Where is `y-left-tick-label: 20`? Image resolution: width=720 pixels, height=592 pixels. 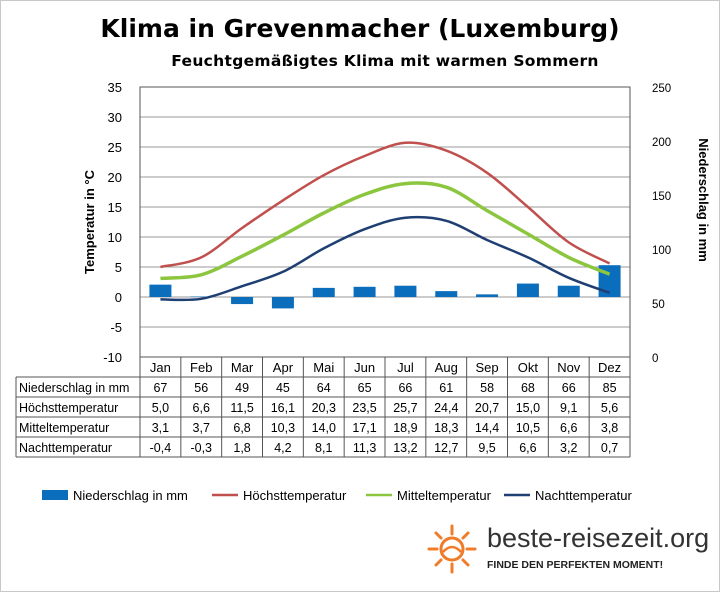
y-left-tick-label: 20 is located at coordinates (115, 177).